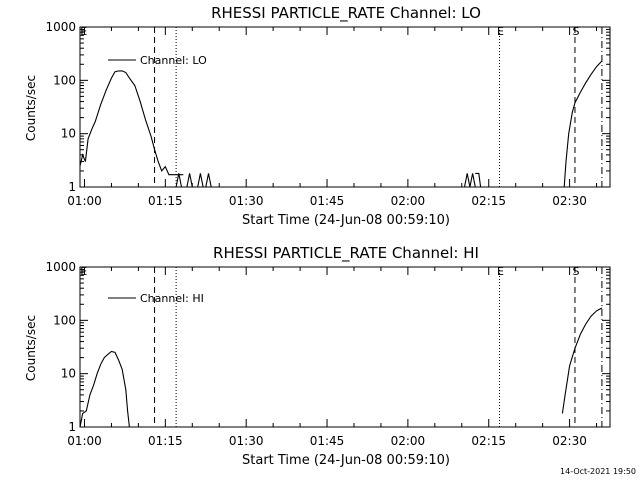  What do you see at coordinates (346, 253) in the screenshot?
I see `chart-title: RHESSI PARTICLE_RATE Channel: HI` at bounding box center [346, 253].